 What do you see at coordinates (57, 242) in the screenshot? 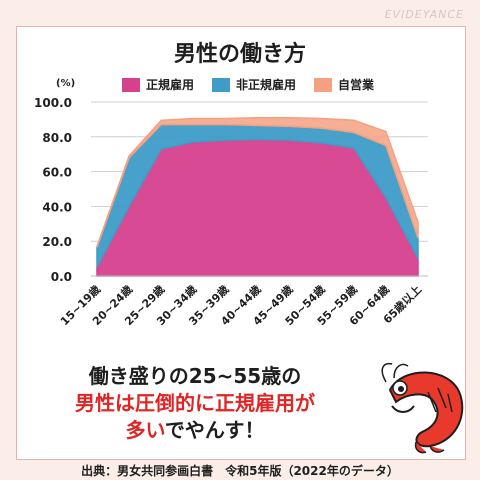
I see `y-tick-label: 20.0` at bounding box center [57, 242].